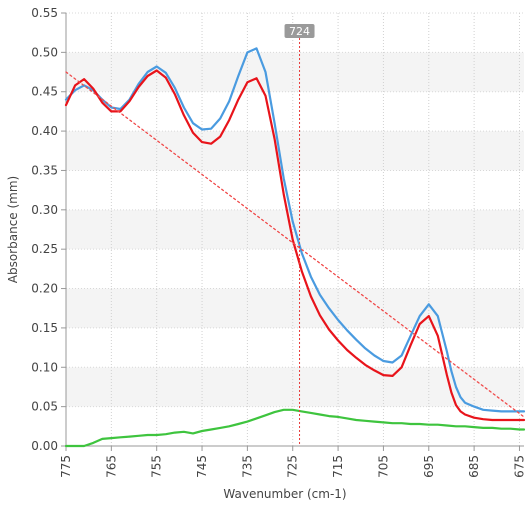  I want to click on x-tick-label: 735, so click(247, 466).